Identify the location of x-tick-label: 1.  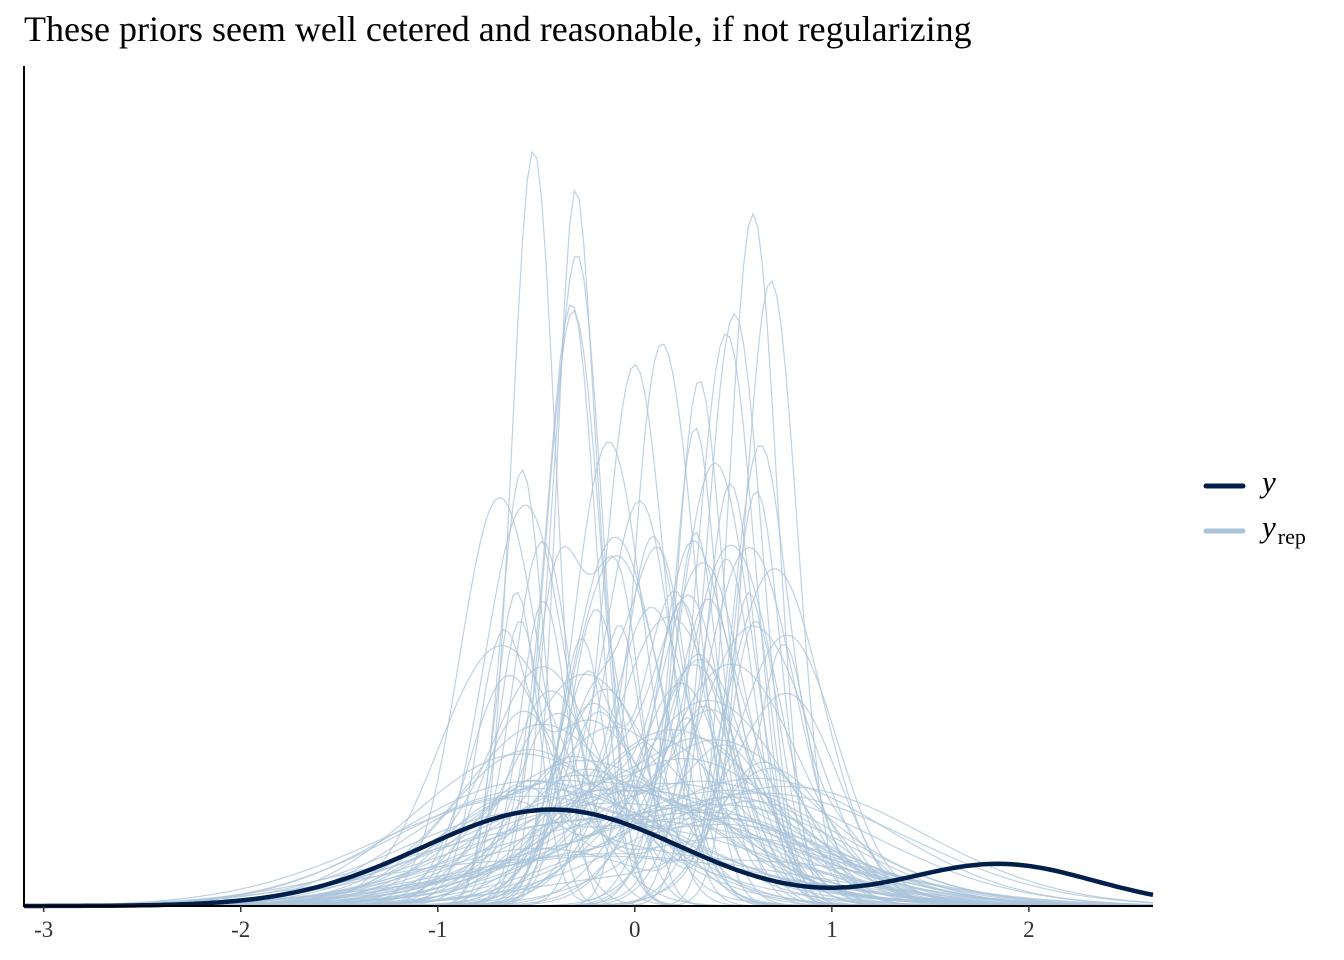
(832, 929).